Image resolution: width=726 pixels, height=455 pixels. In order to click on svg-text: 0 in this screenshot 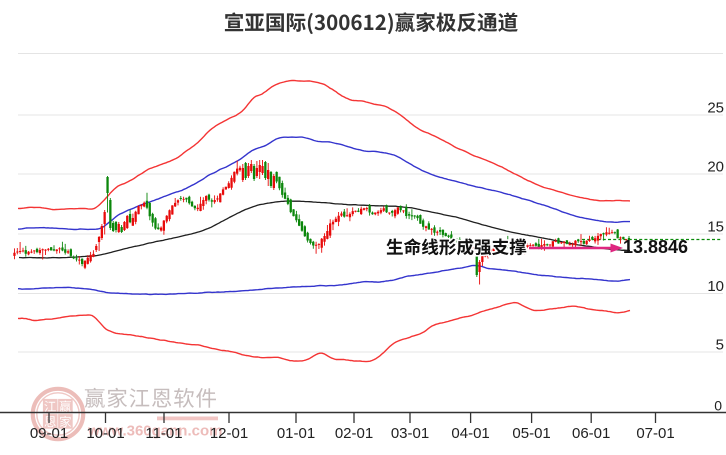, I will do `click(718, 406)`.